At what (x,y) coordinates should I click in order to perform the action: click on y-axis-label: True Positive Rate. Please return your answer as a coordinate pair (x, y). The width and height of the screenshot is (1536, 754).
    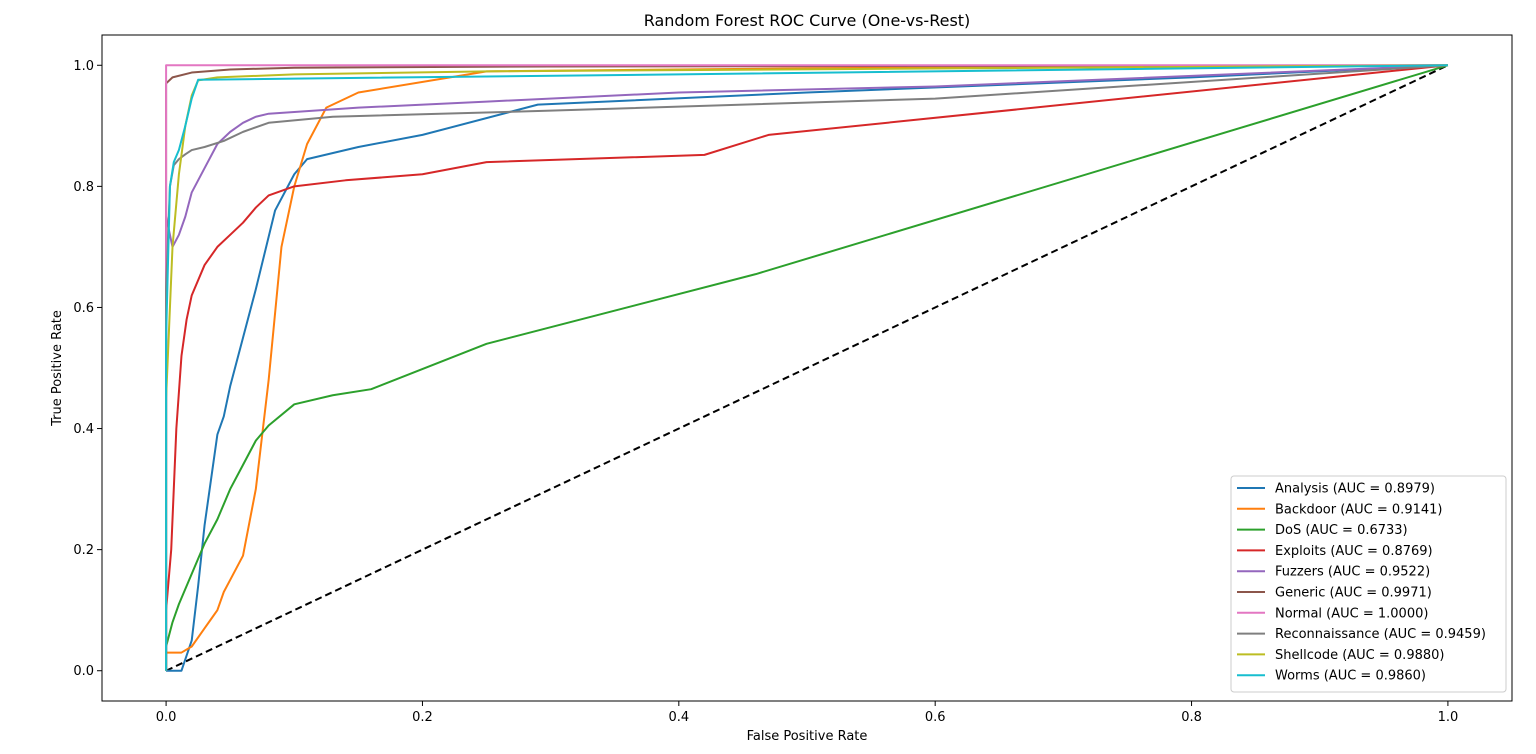
    Looking at the image, I should click on (57, 368).